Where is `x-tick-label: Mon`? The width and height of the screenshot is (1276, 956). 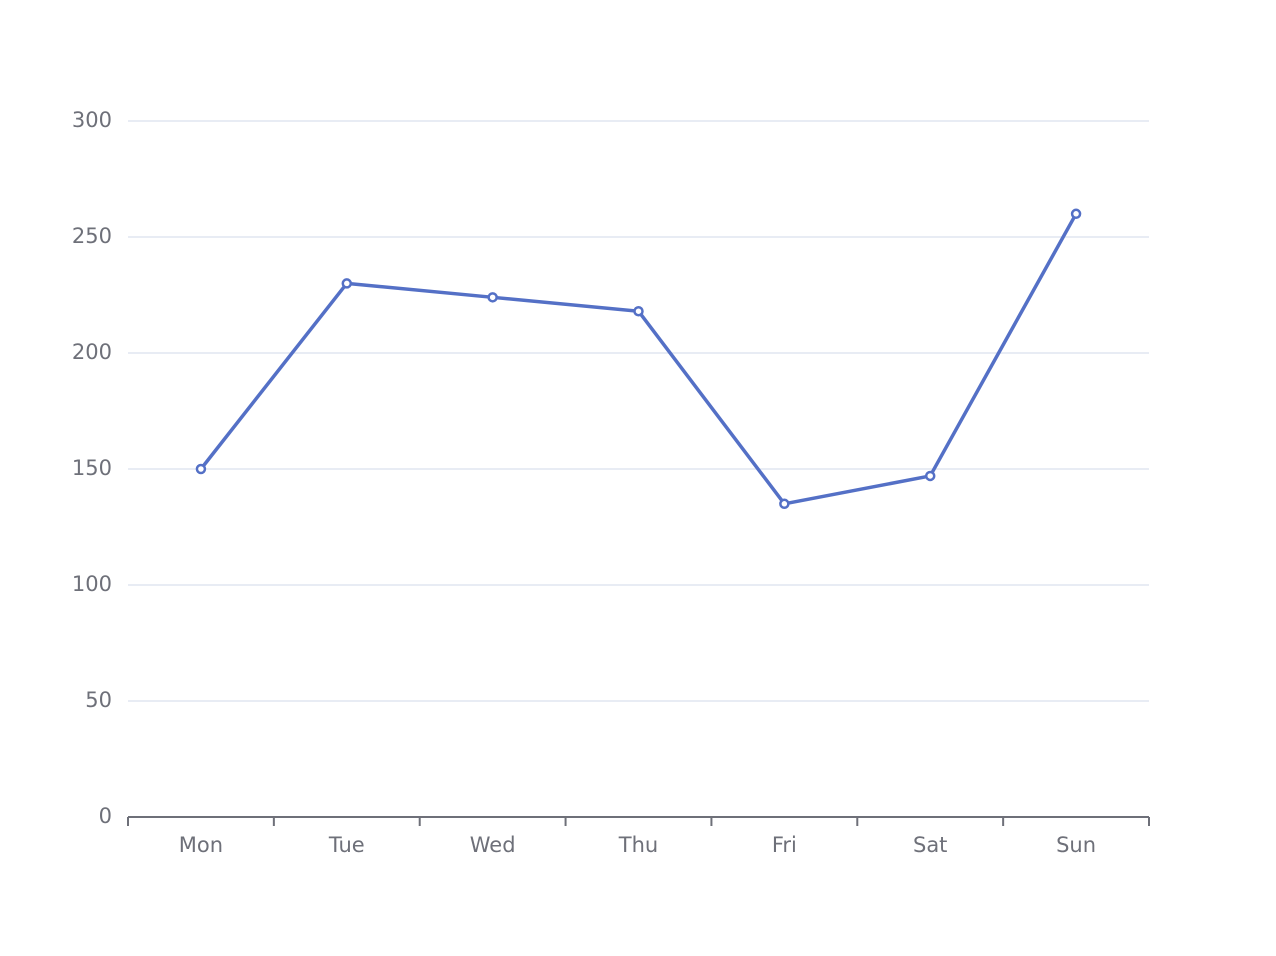 x-tick-label: Mon is located at coordinates (201, 845).